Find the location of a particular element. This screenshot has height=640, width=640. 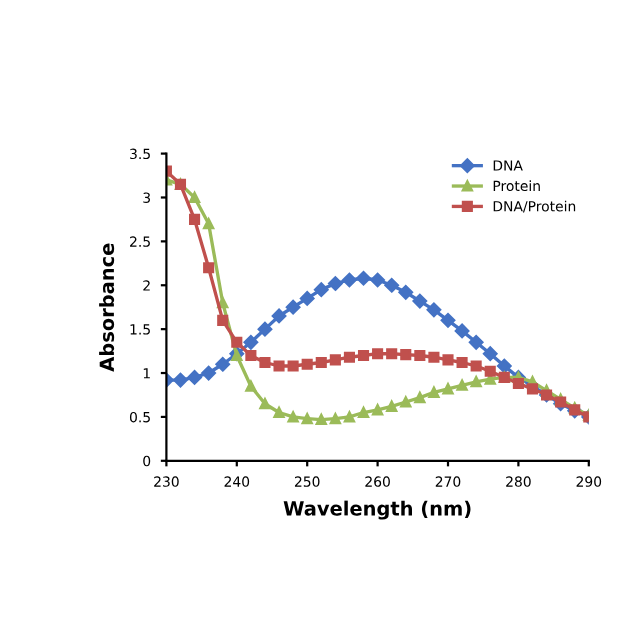

y-axis-title: Absorbance is located at coordinates (107, 307).